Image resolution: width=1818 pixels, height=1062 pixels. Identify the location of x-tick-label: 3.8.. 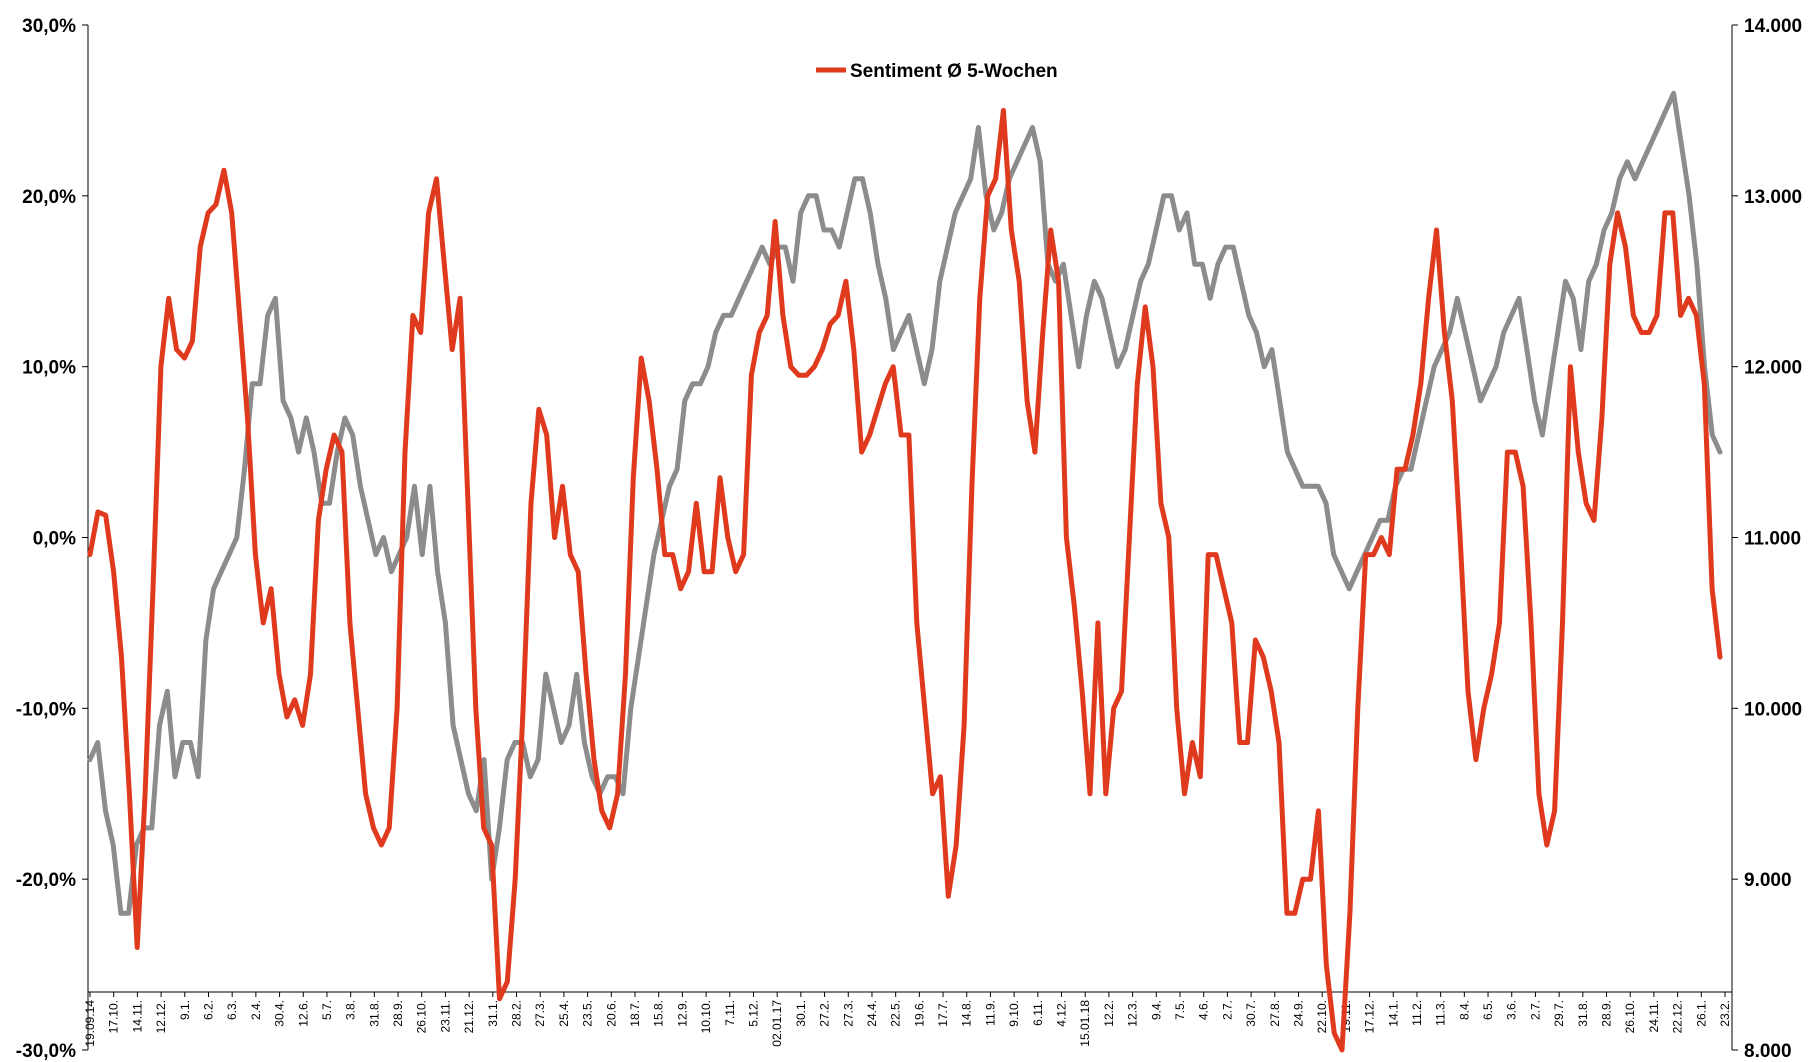
(351, 1010).